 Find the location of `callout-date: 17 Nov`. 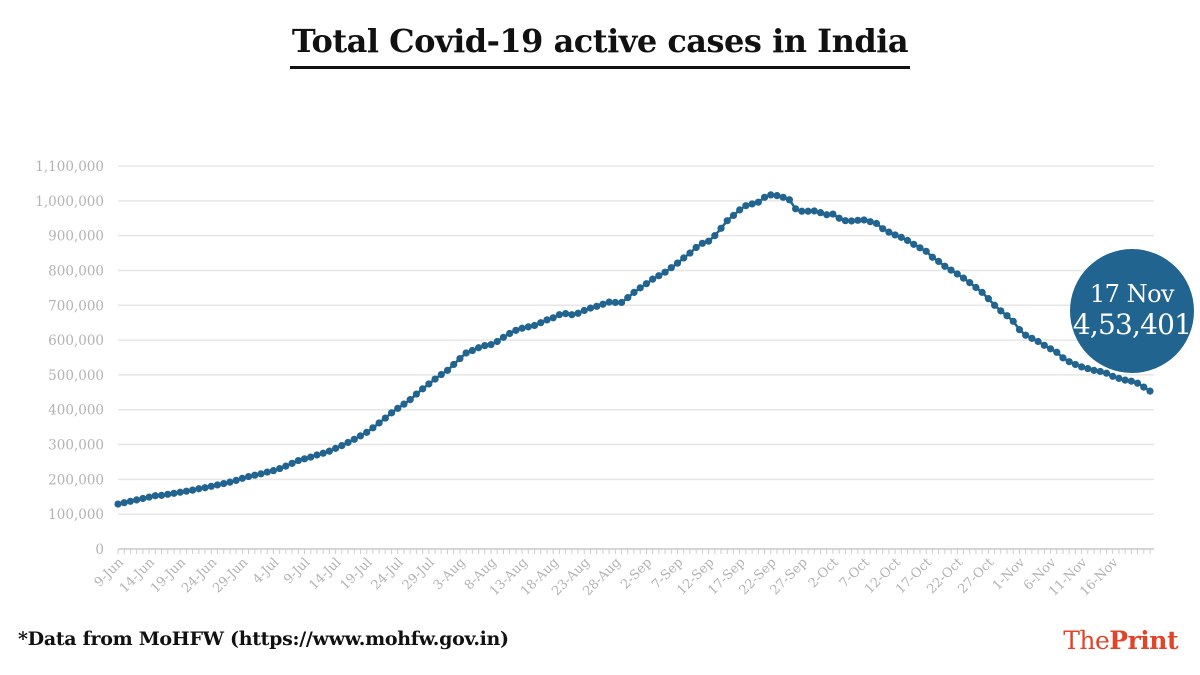

callout-date: 17 Nov is located at coordinates (1132, 294).